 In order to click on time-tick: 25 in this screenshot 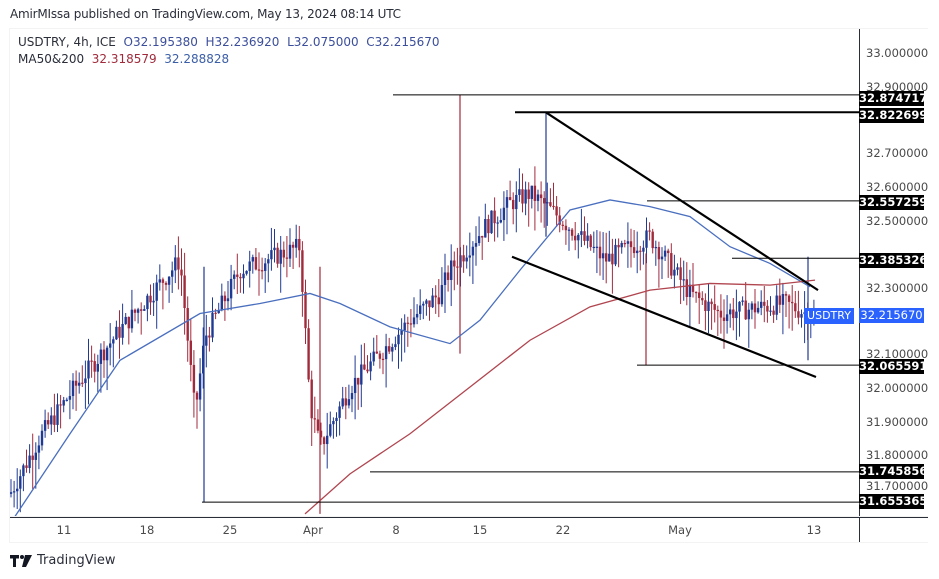, I will do `click(230, 530)`.